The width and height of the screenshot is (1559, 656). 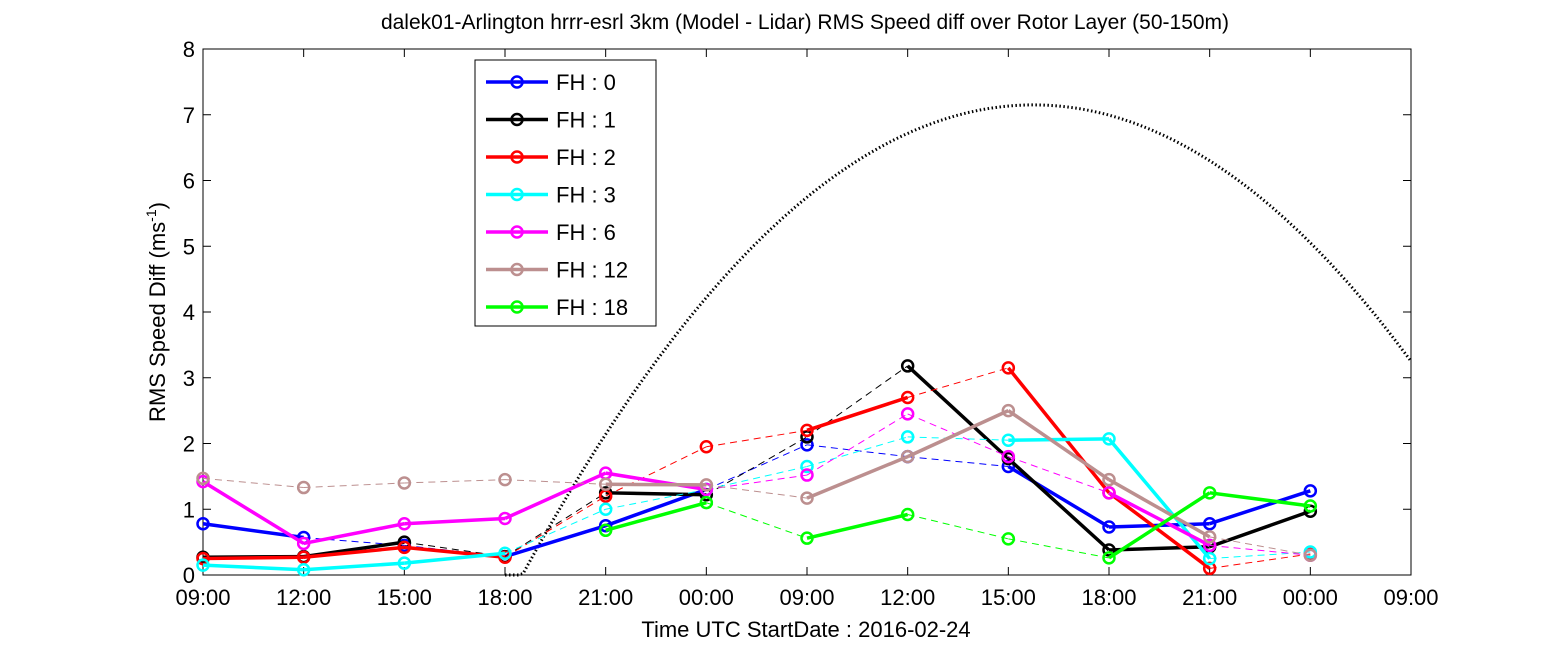 What do you see at coordinates (404, 597) in the screenshot?
I see `x-tick-label: 15:00` at bounding box center [404, 597].